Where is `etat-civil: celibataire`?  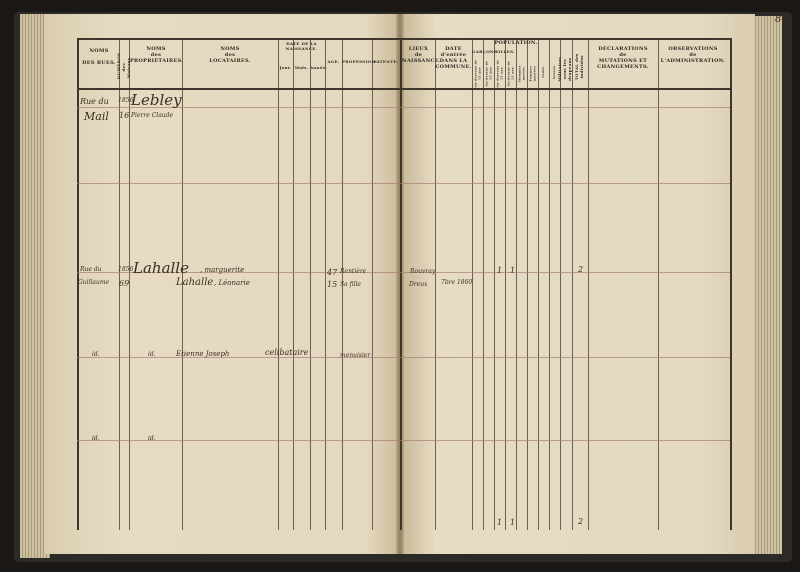 etat-civil: celibataire is located at coordinates (287, 352).